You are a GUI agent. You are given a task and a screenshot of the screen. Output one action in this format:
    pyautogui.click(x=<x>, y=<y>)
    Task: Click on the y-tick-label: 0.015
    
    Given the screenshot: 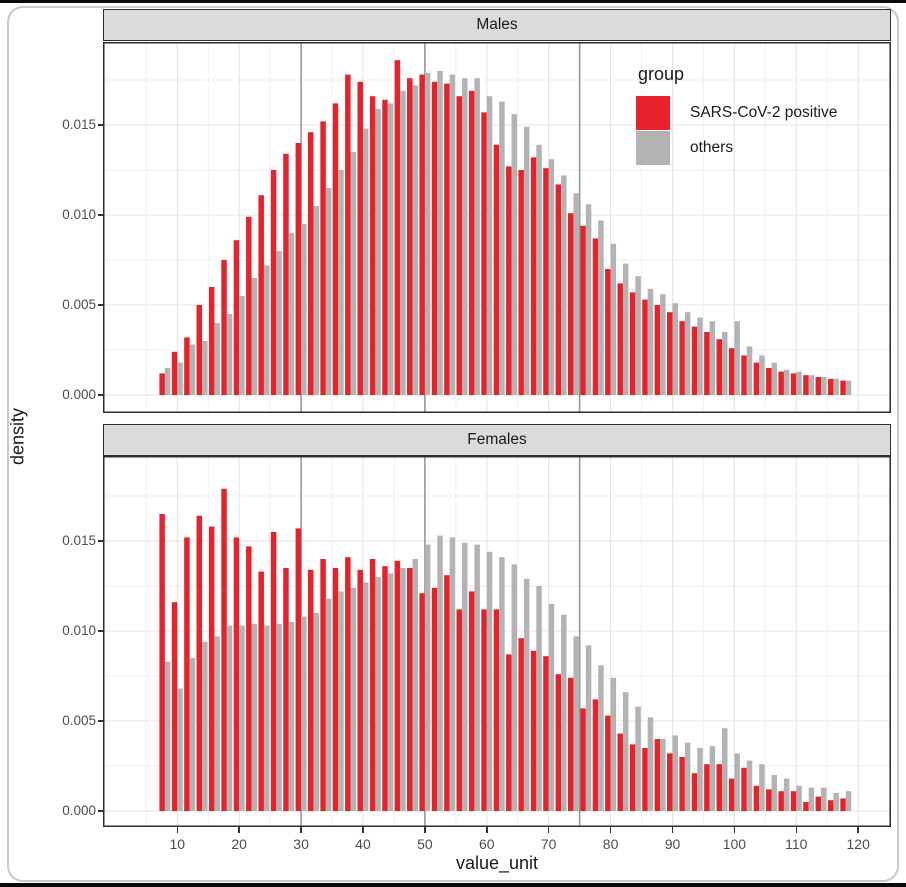 What is the action you would take?
    pyautogui.click(x=79, y=124)
    